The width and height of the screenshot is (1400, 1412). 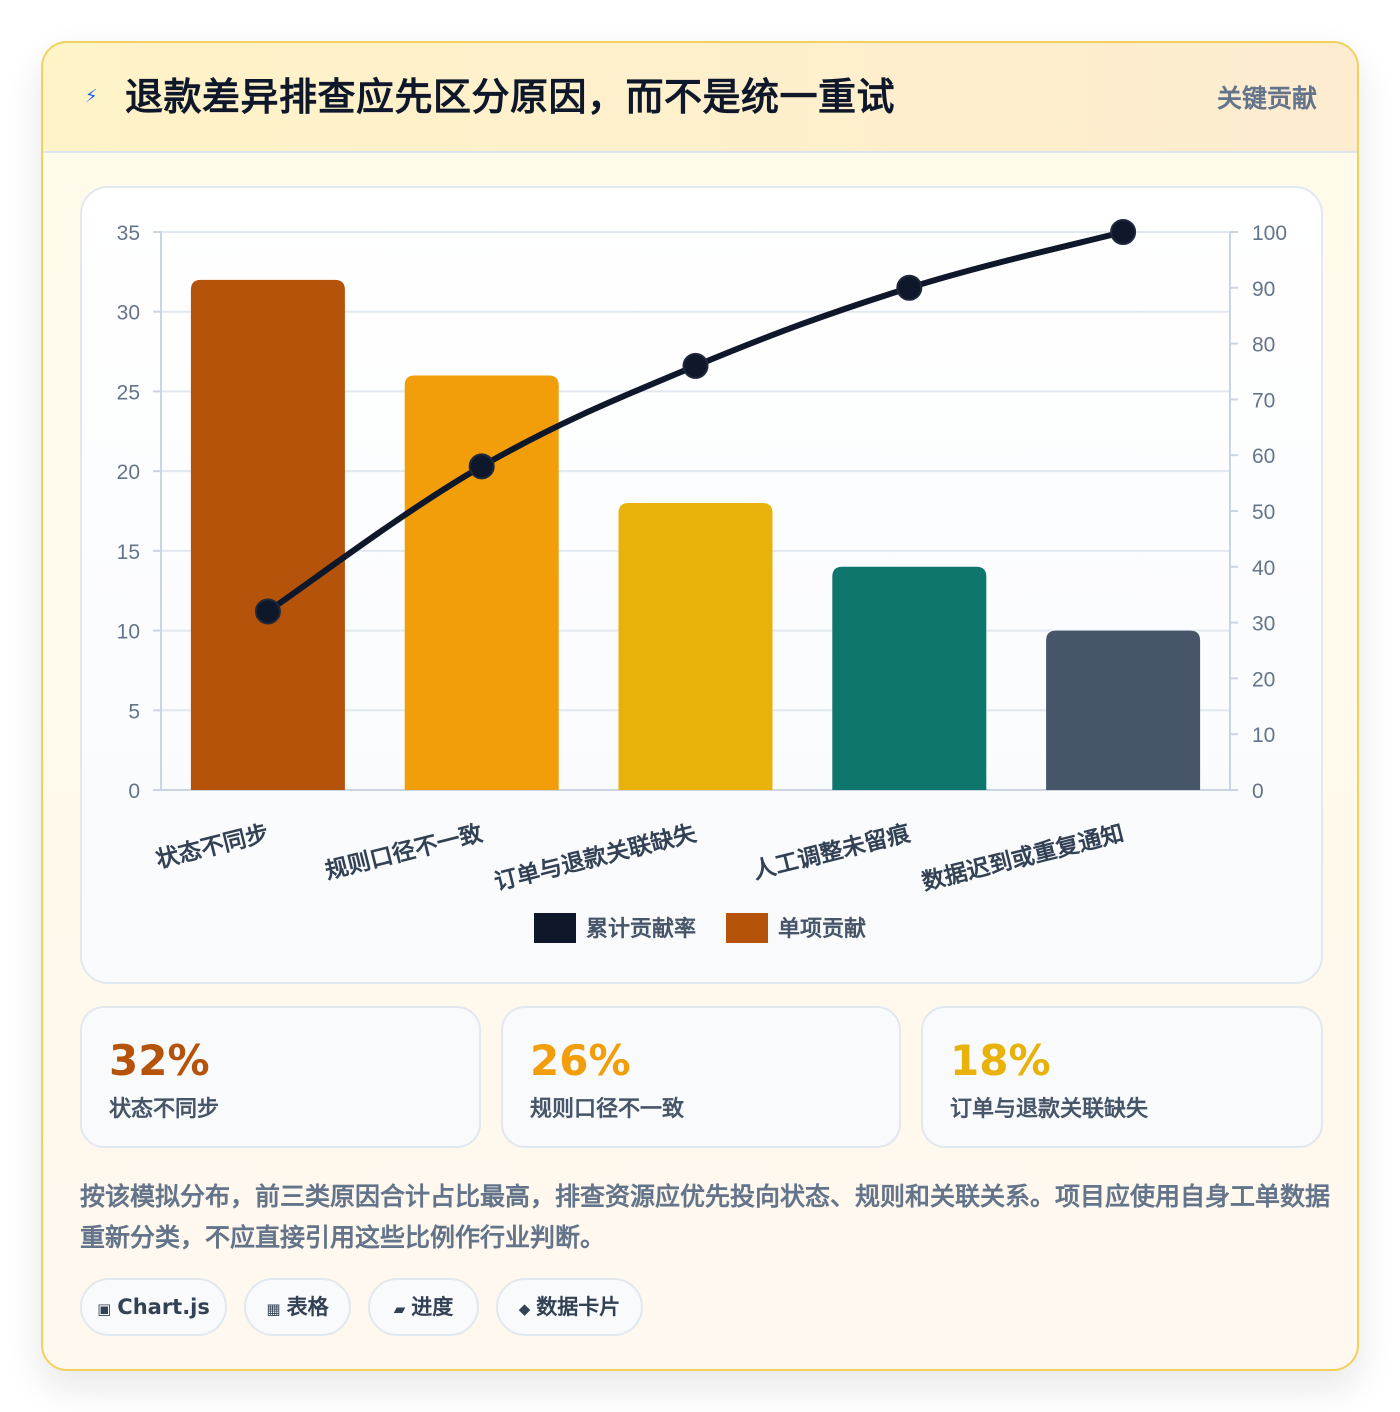 What do you see at coordinates (273, 1309) in the screenshot?
I see `table-icon: ▦` at bounding box center [273, 1309].